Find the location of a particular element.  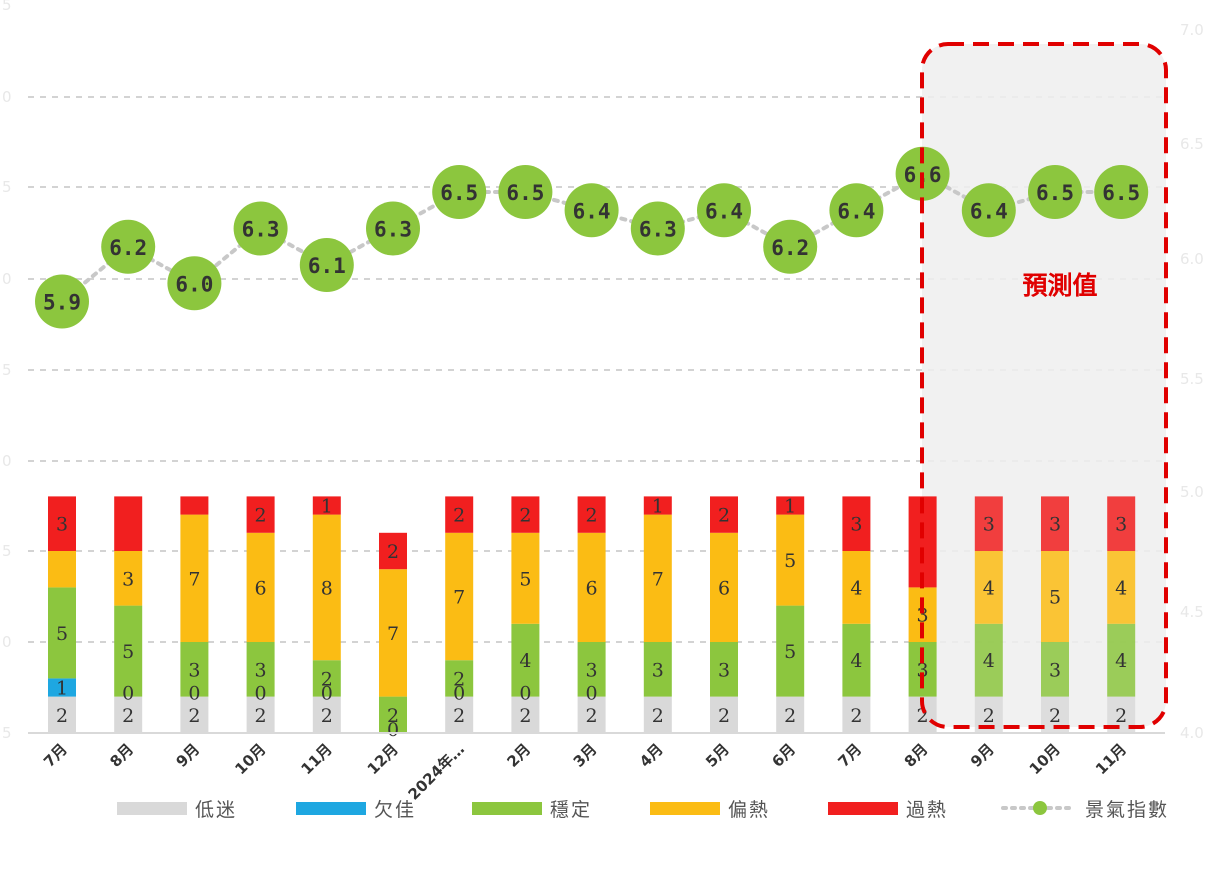

legend-line-marker is located at coordinates (1040, 808).